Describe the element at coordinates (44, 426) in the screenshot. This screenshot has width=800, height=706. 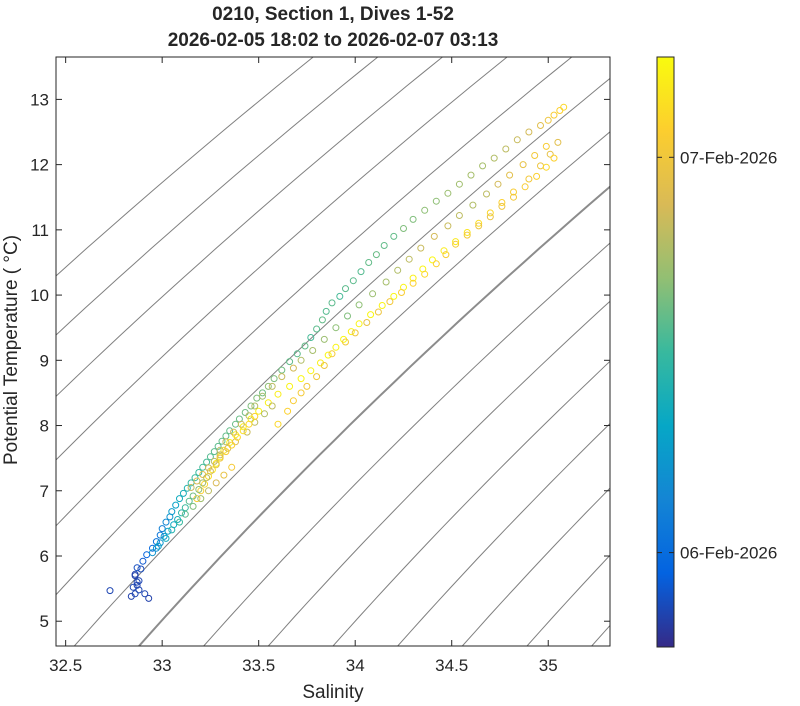
I see `y-tick-label: 8` at that location.